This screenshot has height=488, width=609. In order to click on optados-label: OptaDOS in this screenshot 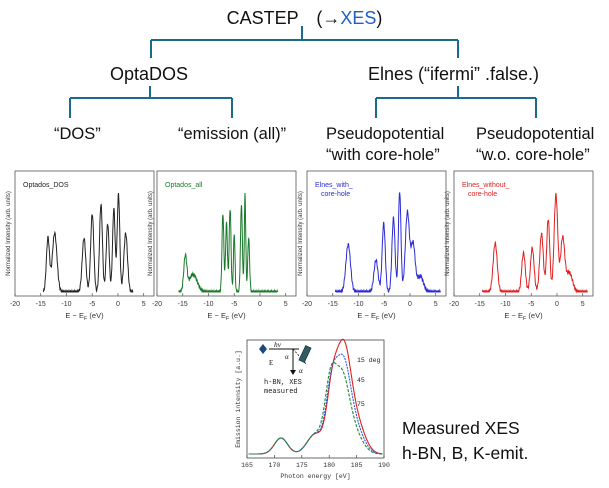, I will do `click(149, 74)`.